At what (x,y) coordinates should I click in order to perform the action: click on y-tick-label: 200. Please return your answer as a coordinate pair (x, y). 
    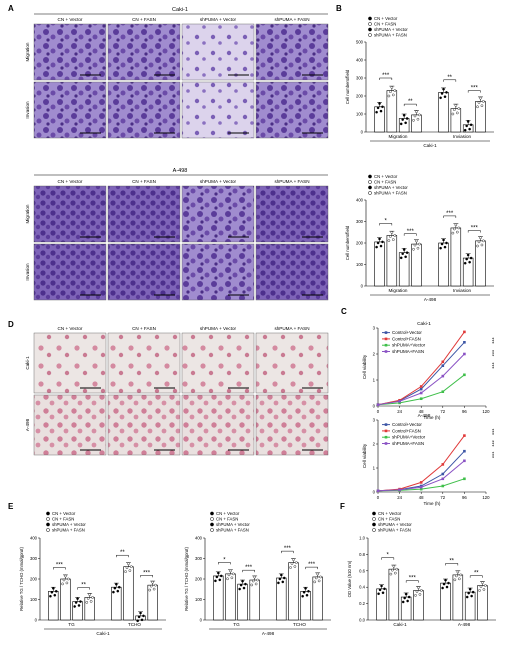
    Looking at the image, I should click on (34, 579).